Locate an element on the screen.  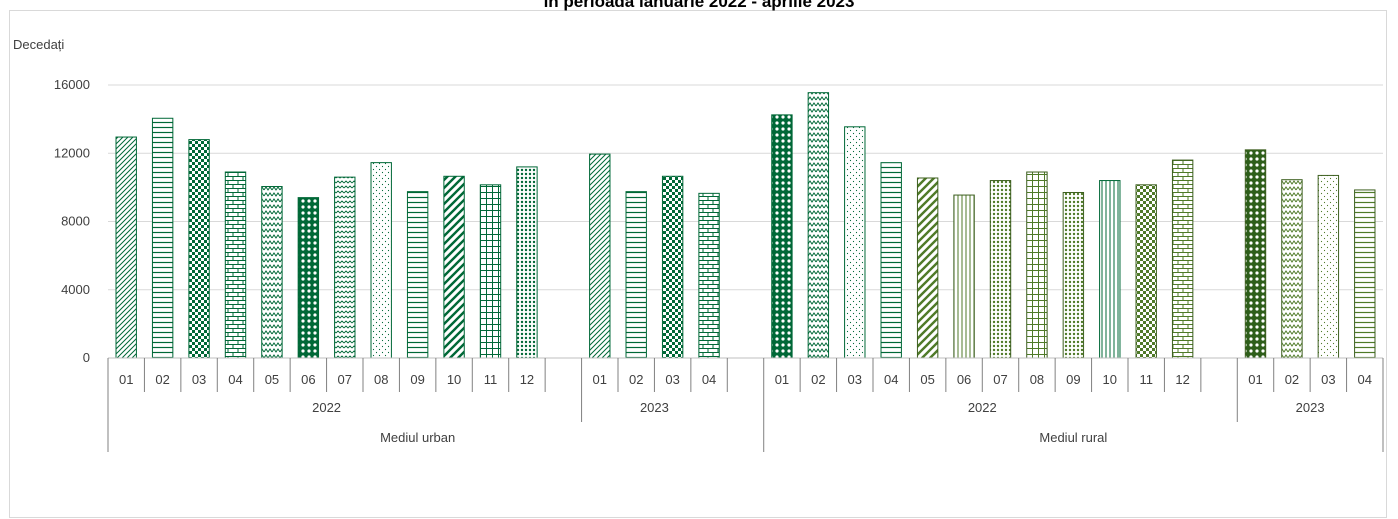
y-tick-label: 16000 is located at coordinates (72, 84).